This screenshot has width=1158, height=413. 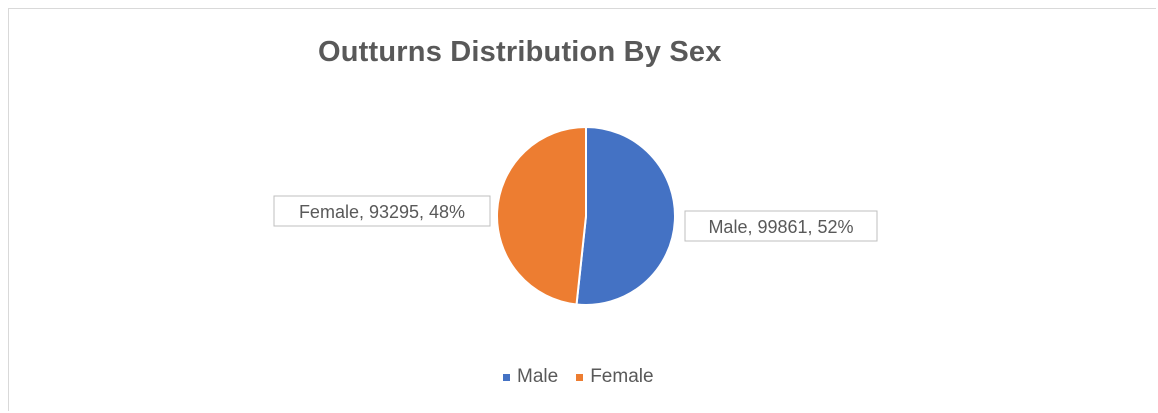 What do you see at coordinates (538, 376) in the screenshot?
I see `legend-label-male: Male` at bounding box center [538, 376].